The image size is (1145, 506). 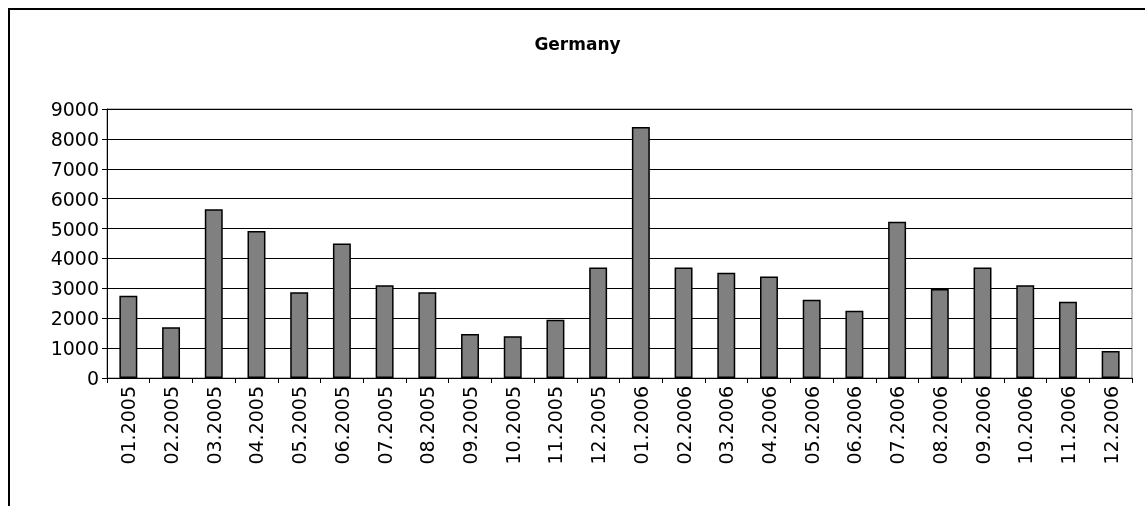 What do you see at coordinates (598, 425) in the screenshot?
I see `x-tick-label: 12.2005` at bounding box center [598, 425].